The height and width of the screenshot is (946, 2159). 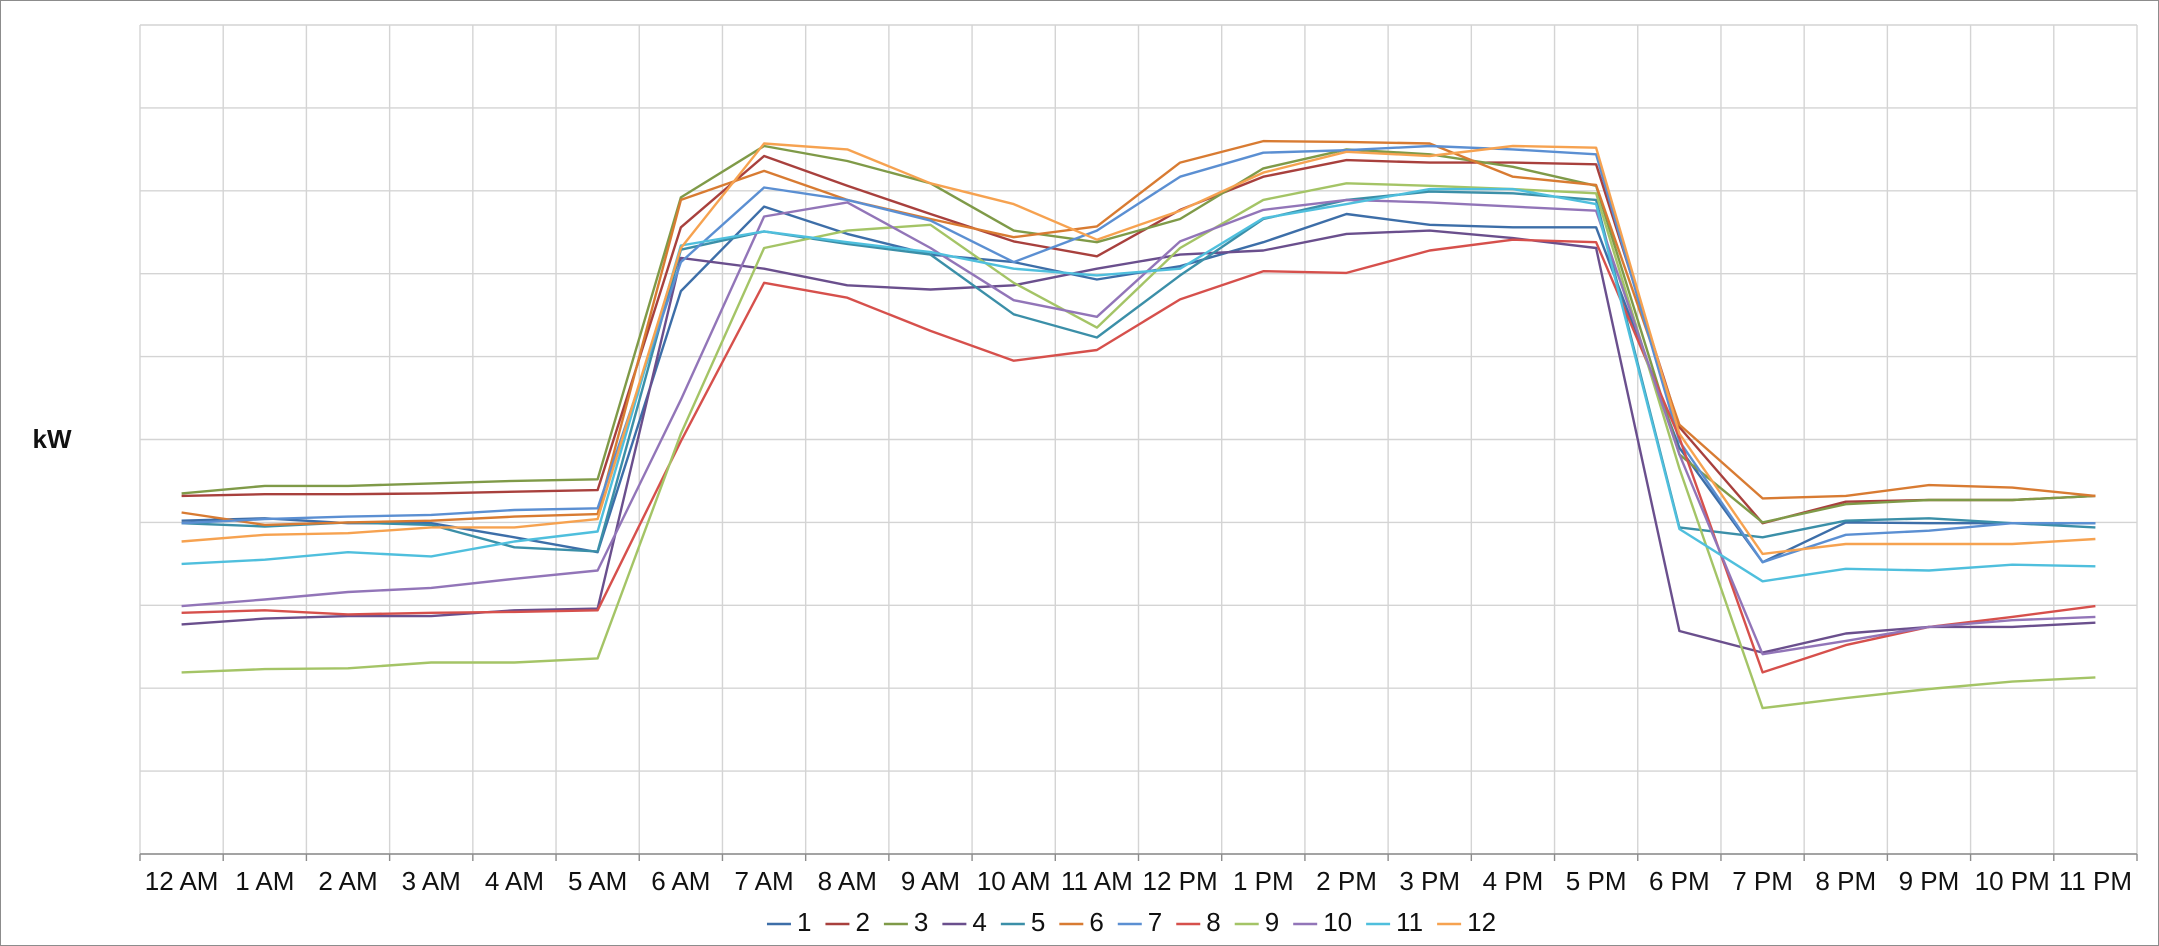 What do you see at coordinates (1429, 881) in the screenshot?
I see `x-tick-label: 3 PM` at bounding box center [1429, 881].